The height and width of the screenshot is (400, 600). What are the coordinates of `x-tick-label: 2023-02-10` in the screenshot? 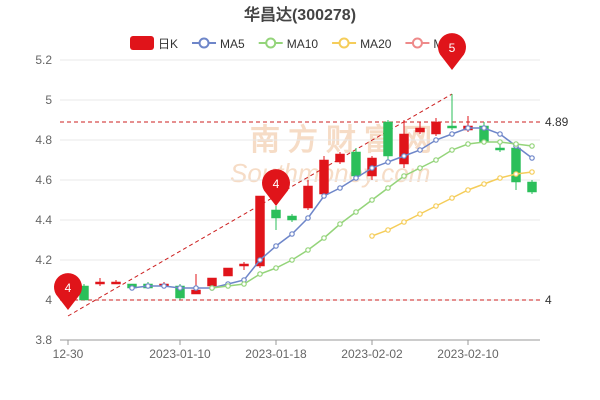 It's located at (468, 354).